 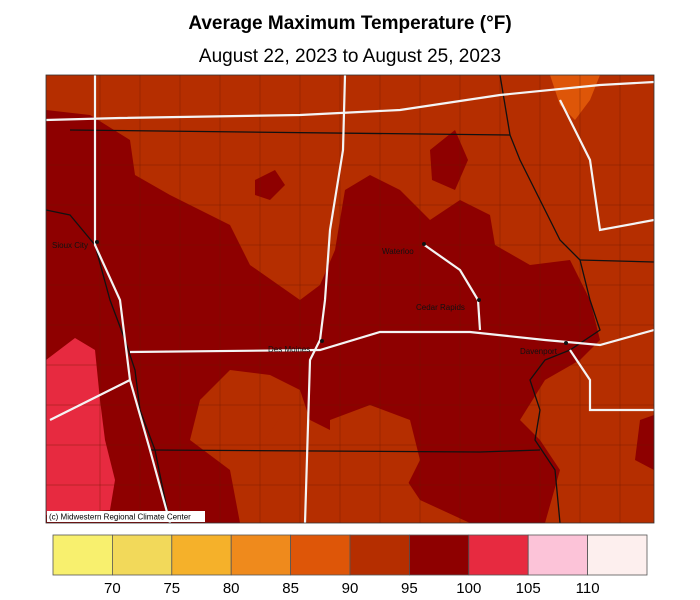 What do you see at coordinates (120, 517) in the screenshot?
I see `credit: (c) Midwestern Regional Climate Center` at bounding box center [120, 517].